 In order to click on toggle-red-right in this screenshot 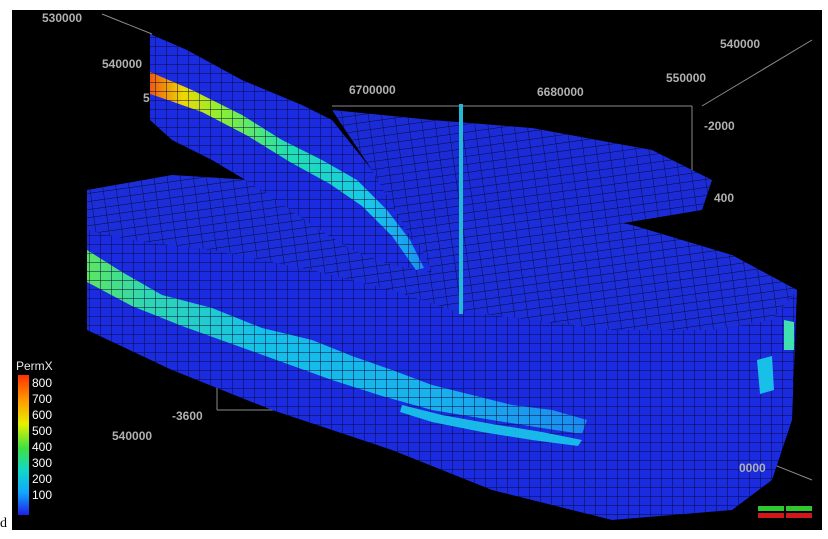, I will do `click(799, 515)`.